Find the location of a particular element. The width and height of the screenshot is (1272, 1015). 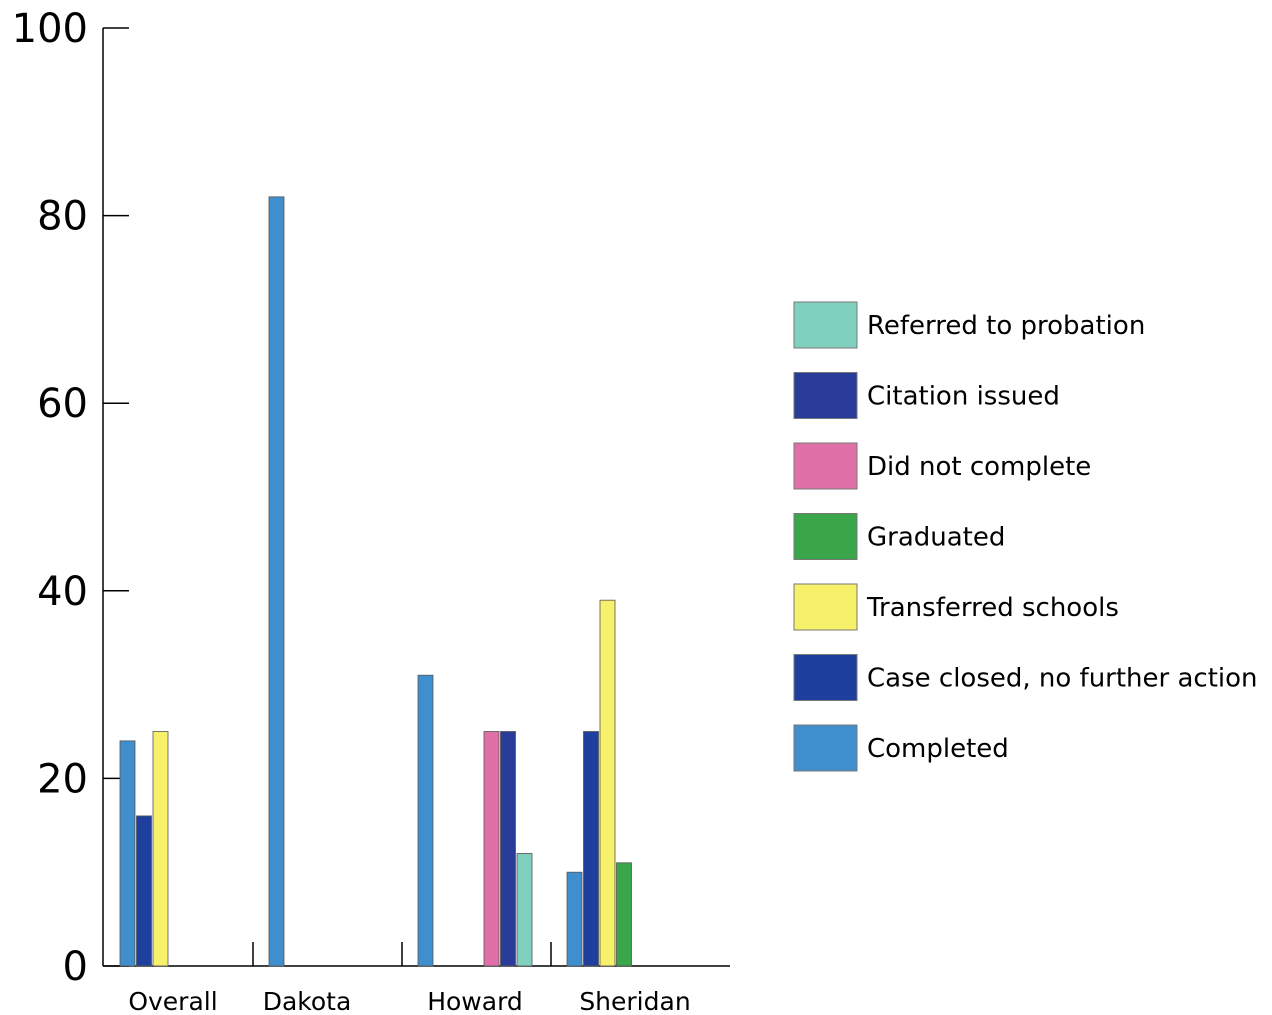

x-tick-label: Sheridan is located at coordinates (634, 1001).